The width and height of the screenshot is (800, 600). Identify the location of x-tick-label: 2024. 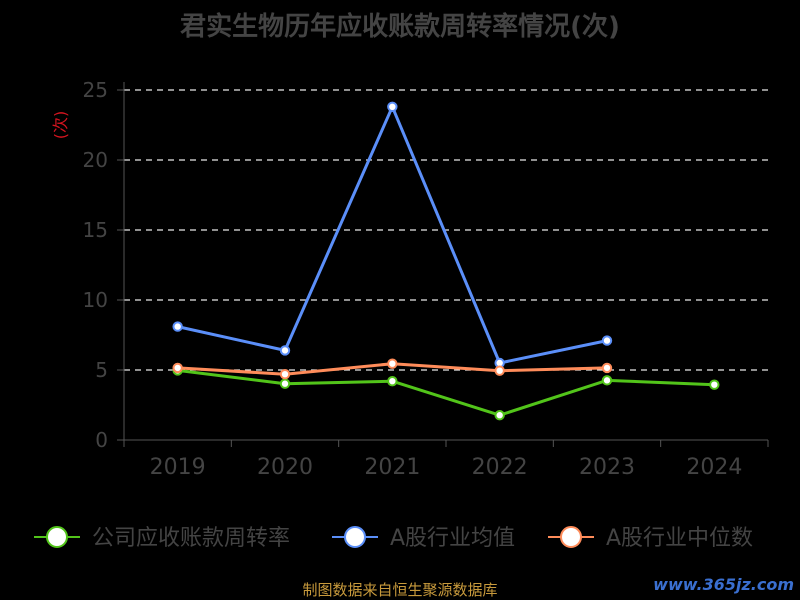
(714, 467).